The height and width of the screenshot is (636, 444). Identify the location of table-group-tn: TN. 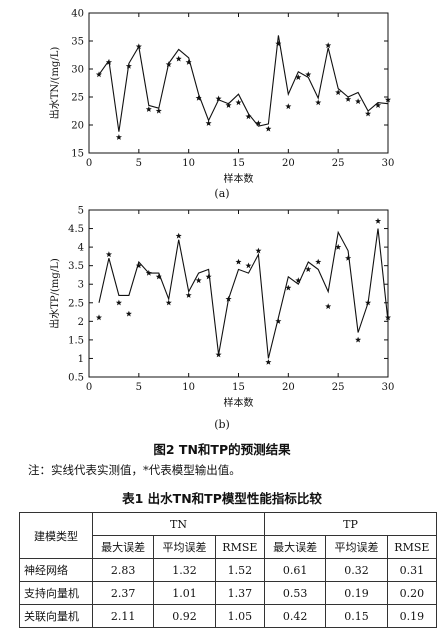
(178, 524).